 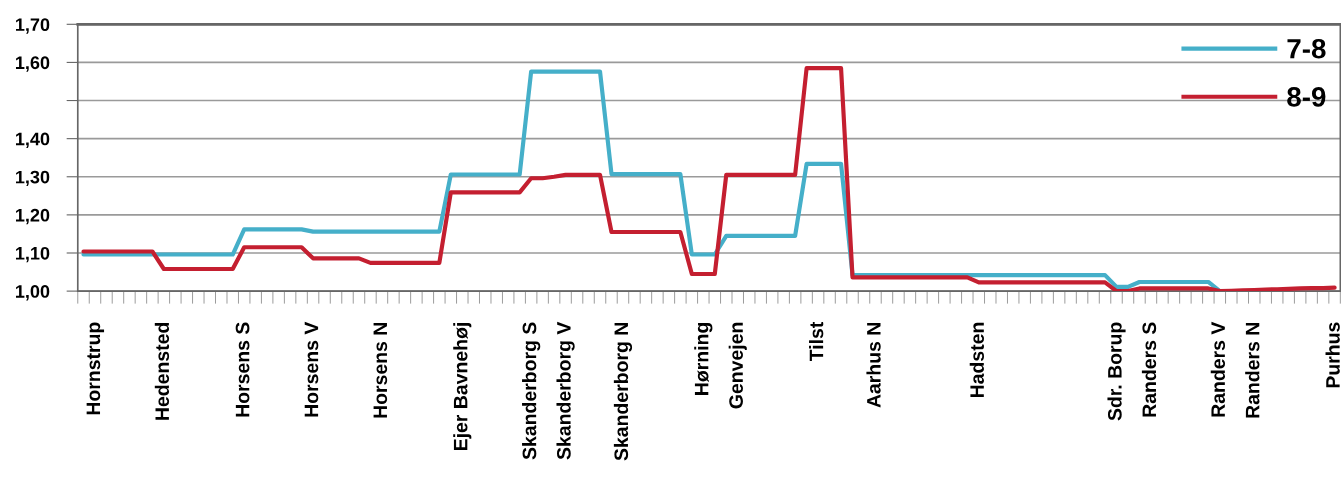 I want to click on x-tick-label: Skanderborg S, so click(x=531, y=391).